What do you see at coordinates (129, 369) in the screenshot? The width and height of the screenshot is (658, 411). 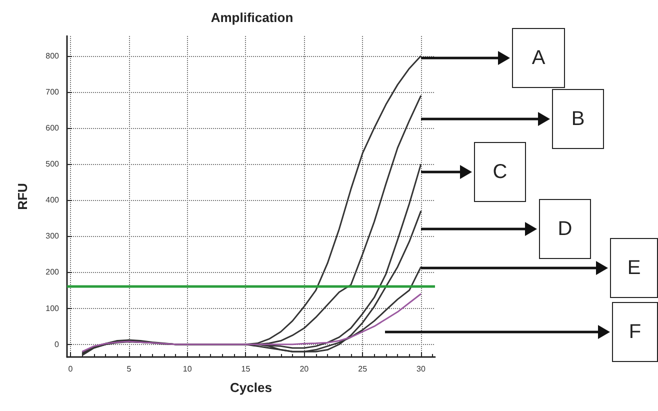 I see `x-tick-label: 5` at bounding box center [129, 369].